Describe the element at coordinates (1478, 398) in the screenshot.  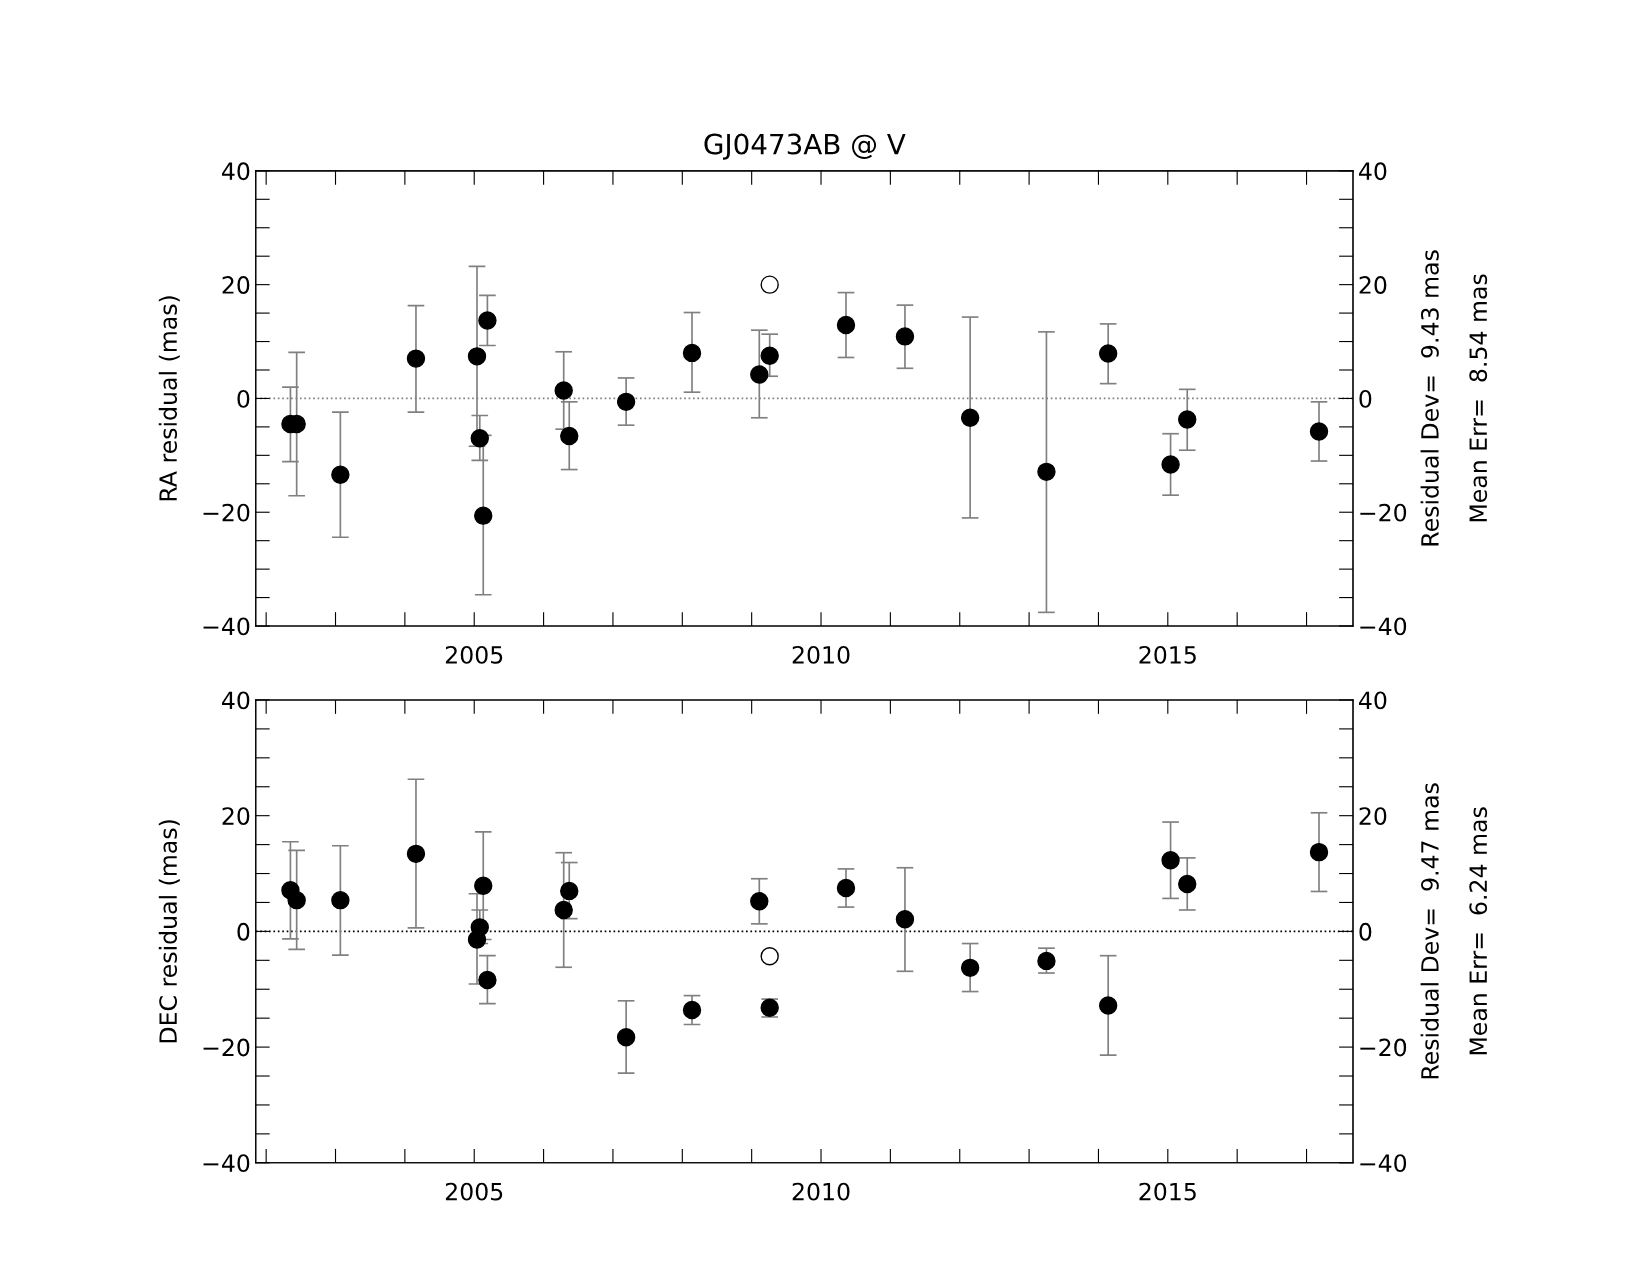
I see `text: Mean Err= 8.54 mas` at that location.